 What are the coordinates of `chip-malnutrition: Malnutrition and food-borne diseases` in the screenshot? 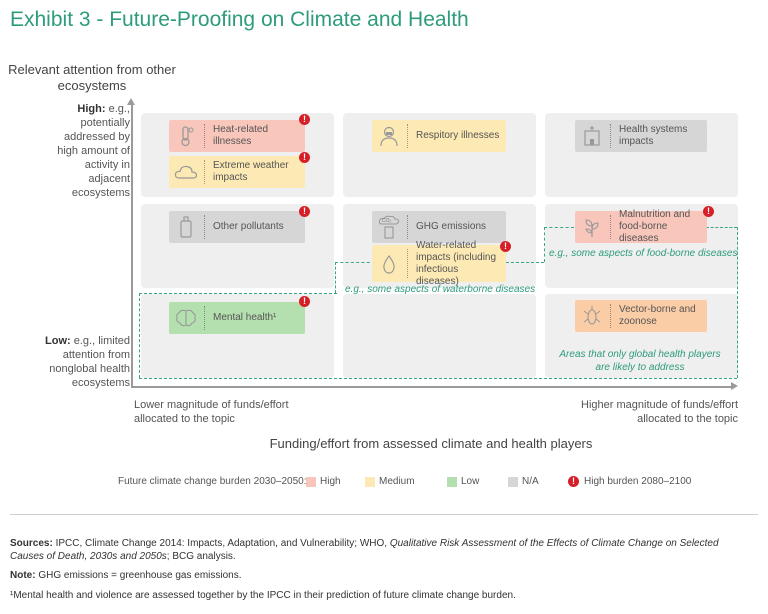 It's located at (641, 226).